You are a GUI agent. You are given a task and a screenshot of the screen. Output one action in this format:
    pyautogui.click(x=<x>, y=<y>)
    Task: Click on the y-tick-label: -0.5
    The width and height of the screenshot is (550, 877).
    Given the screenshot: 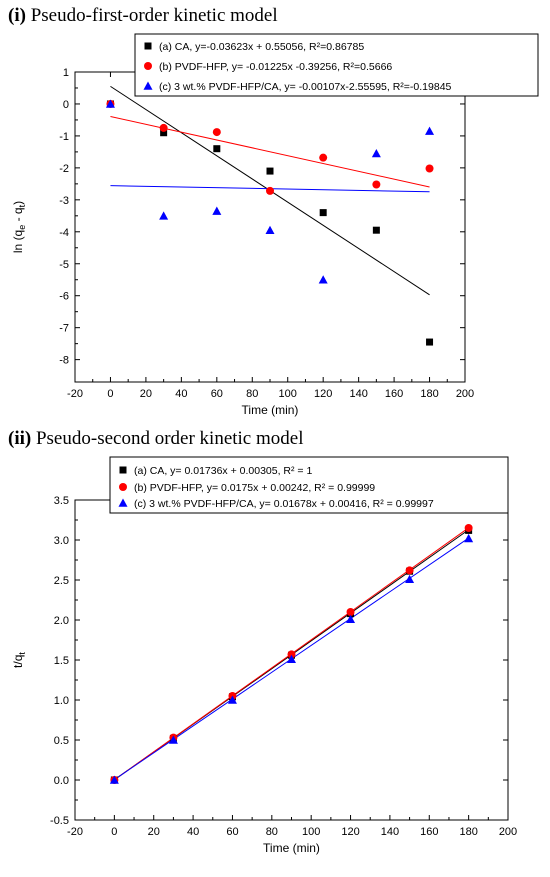 What is the action you would take?
    pyautogui.click(x=59, y=821)
    